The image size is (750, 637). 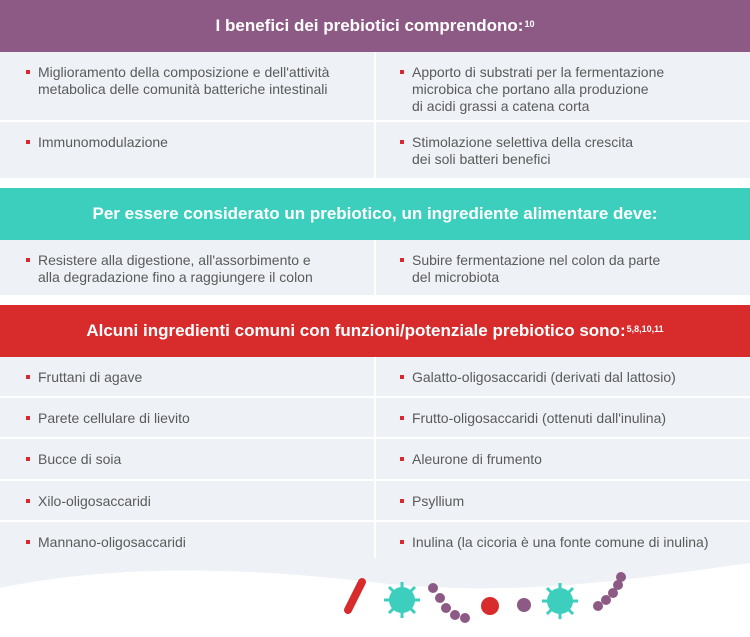 I want to click on item-text: Mannano-oligosaccaridi, so click(x=112, y=542).